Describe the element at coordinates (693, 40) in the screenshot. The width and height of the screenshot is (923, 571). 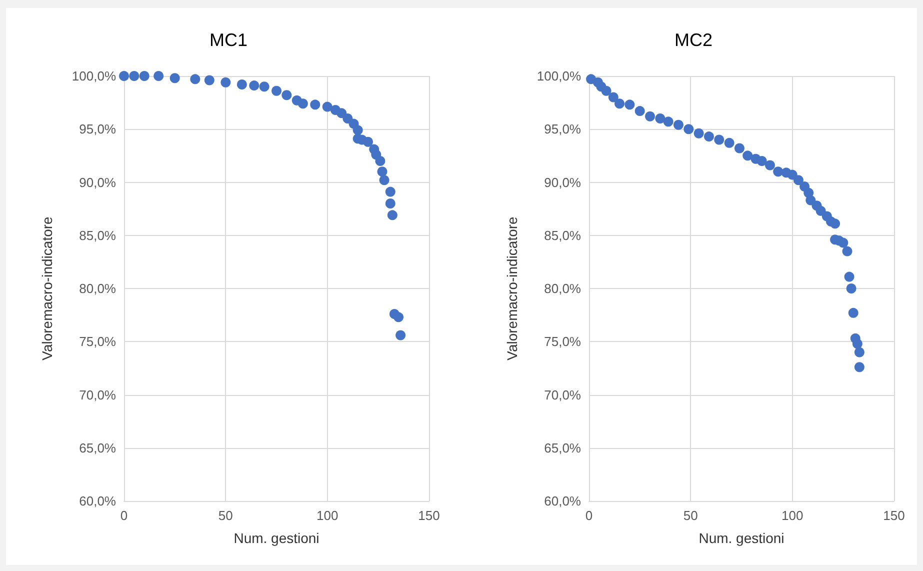
I see `chart-title: MC2` at that location.